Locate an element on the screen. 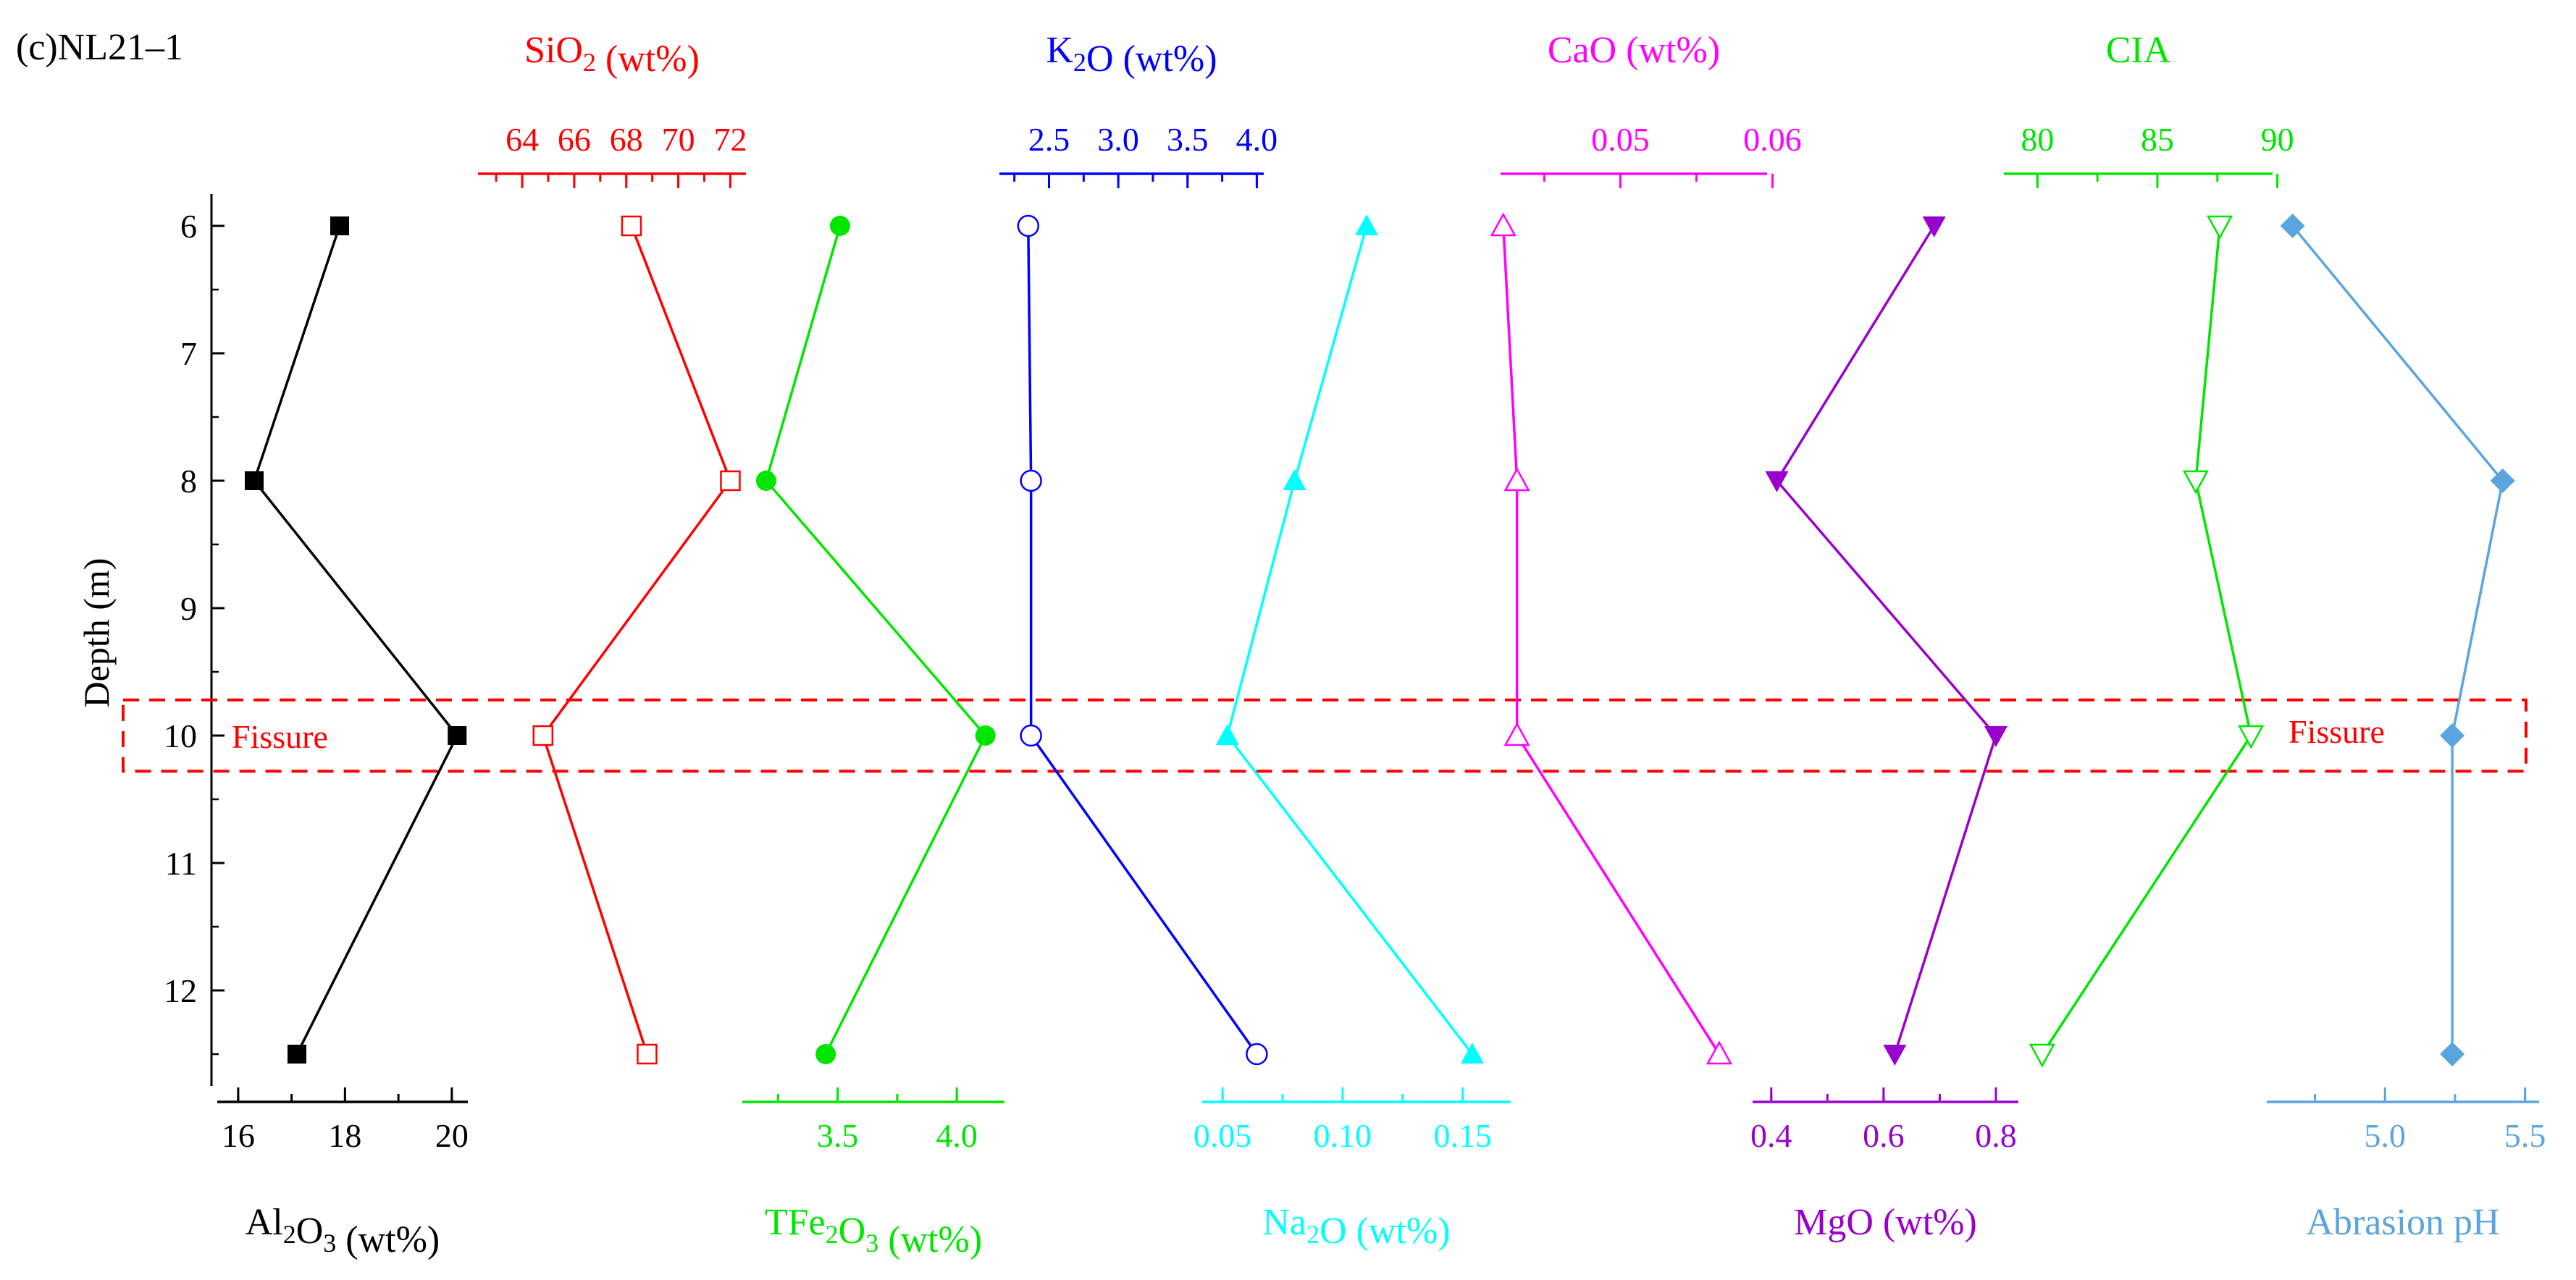 The height and width of the screenshot is (1280, 2576). title-part: CIA is located at coordinates (2138, 51).